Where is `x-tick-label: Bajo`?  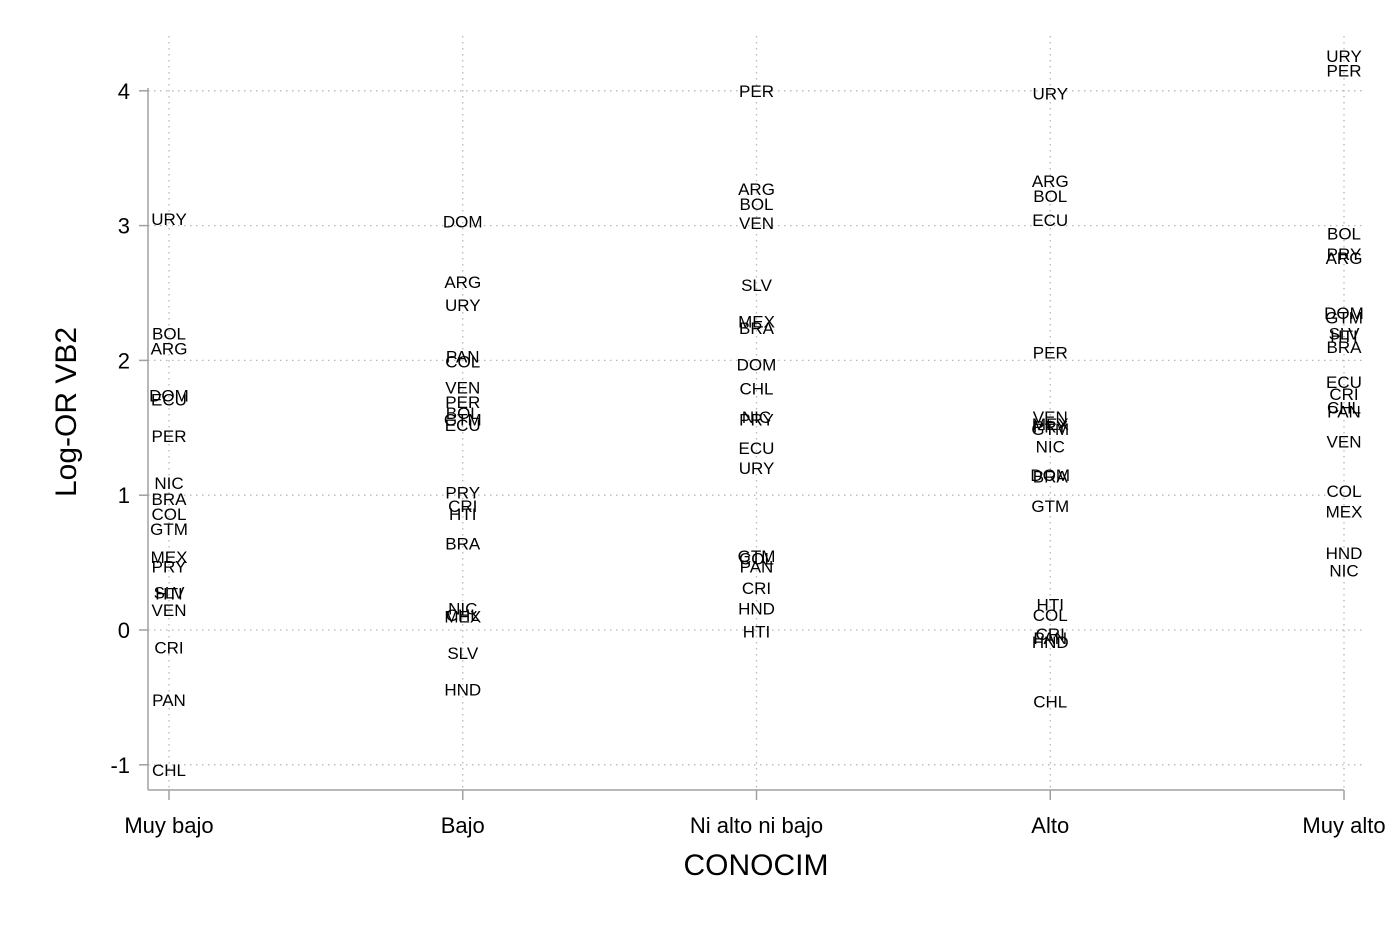
x-tick-label: Bajo is located at coordinates (463, 825).